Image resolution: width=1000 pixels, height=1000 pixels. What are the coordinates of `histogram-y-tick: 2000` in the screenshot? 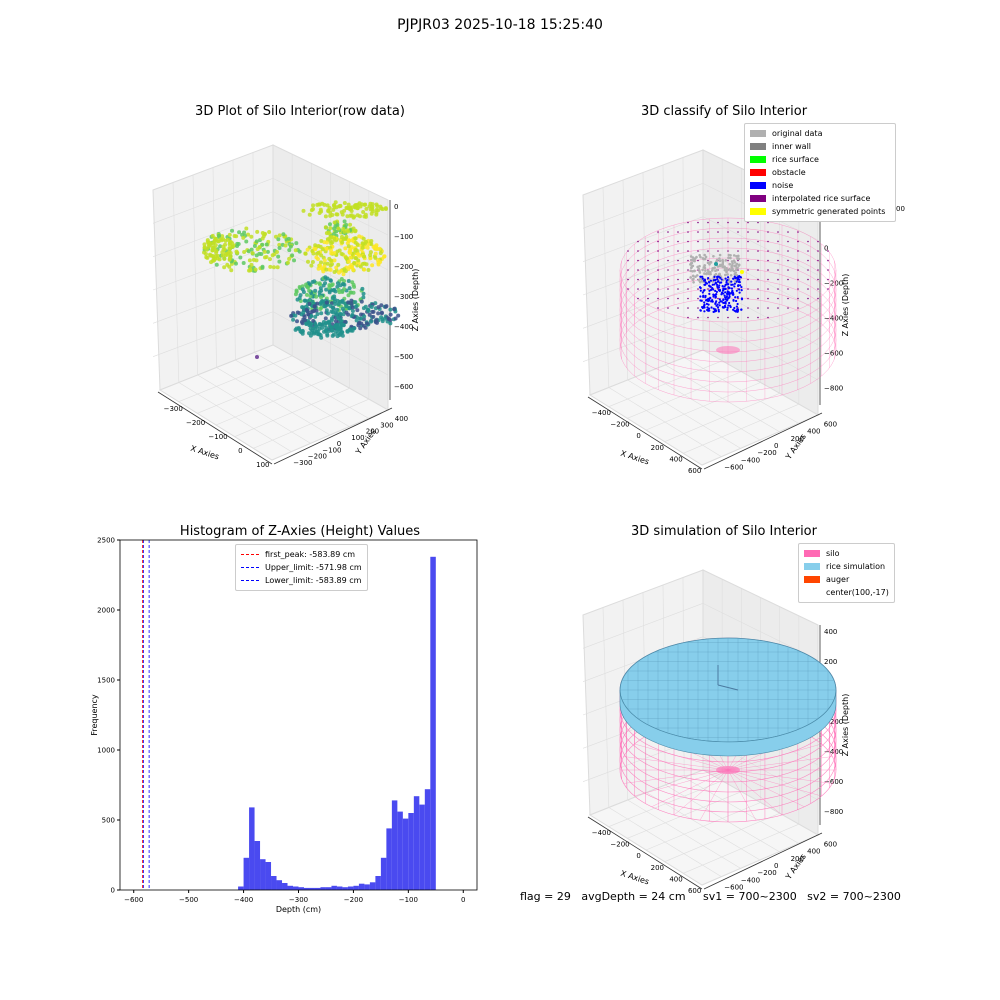 It's located at (106, 611).